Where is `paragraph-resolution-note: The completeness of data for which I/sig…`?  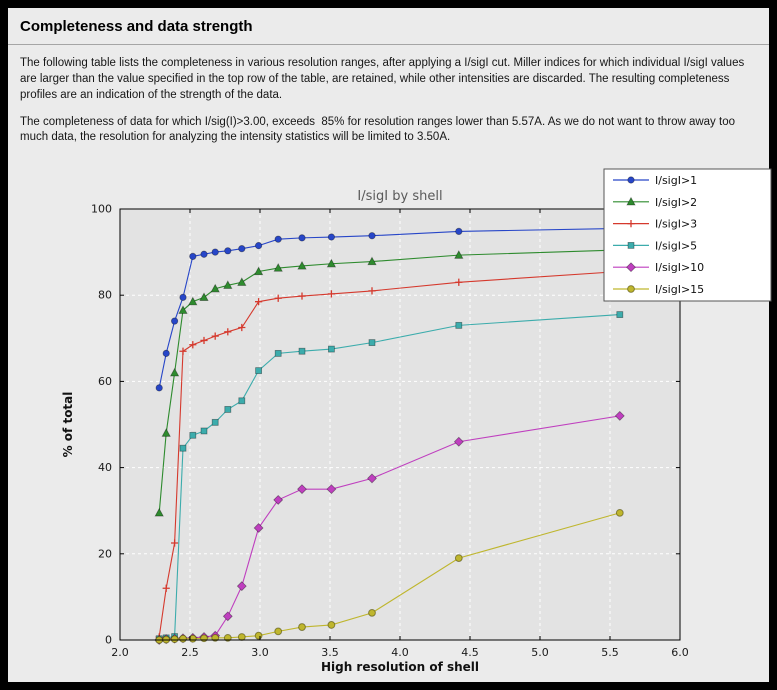 paragraph-resolution-note: The completeness of data for which I/sig… is located at coordinates (379, 129).